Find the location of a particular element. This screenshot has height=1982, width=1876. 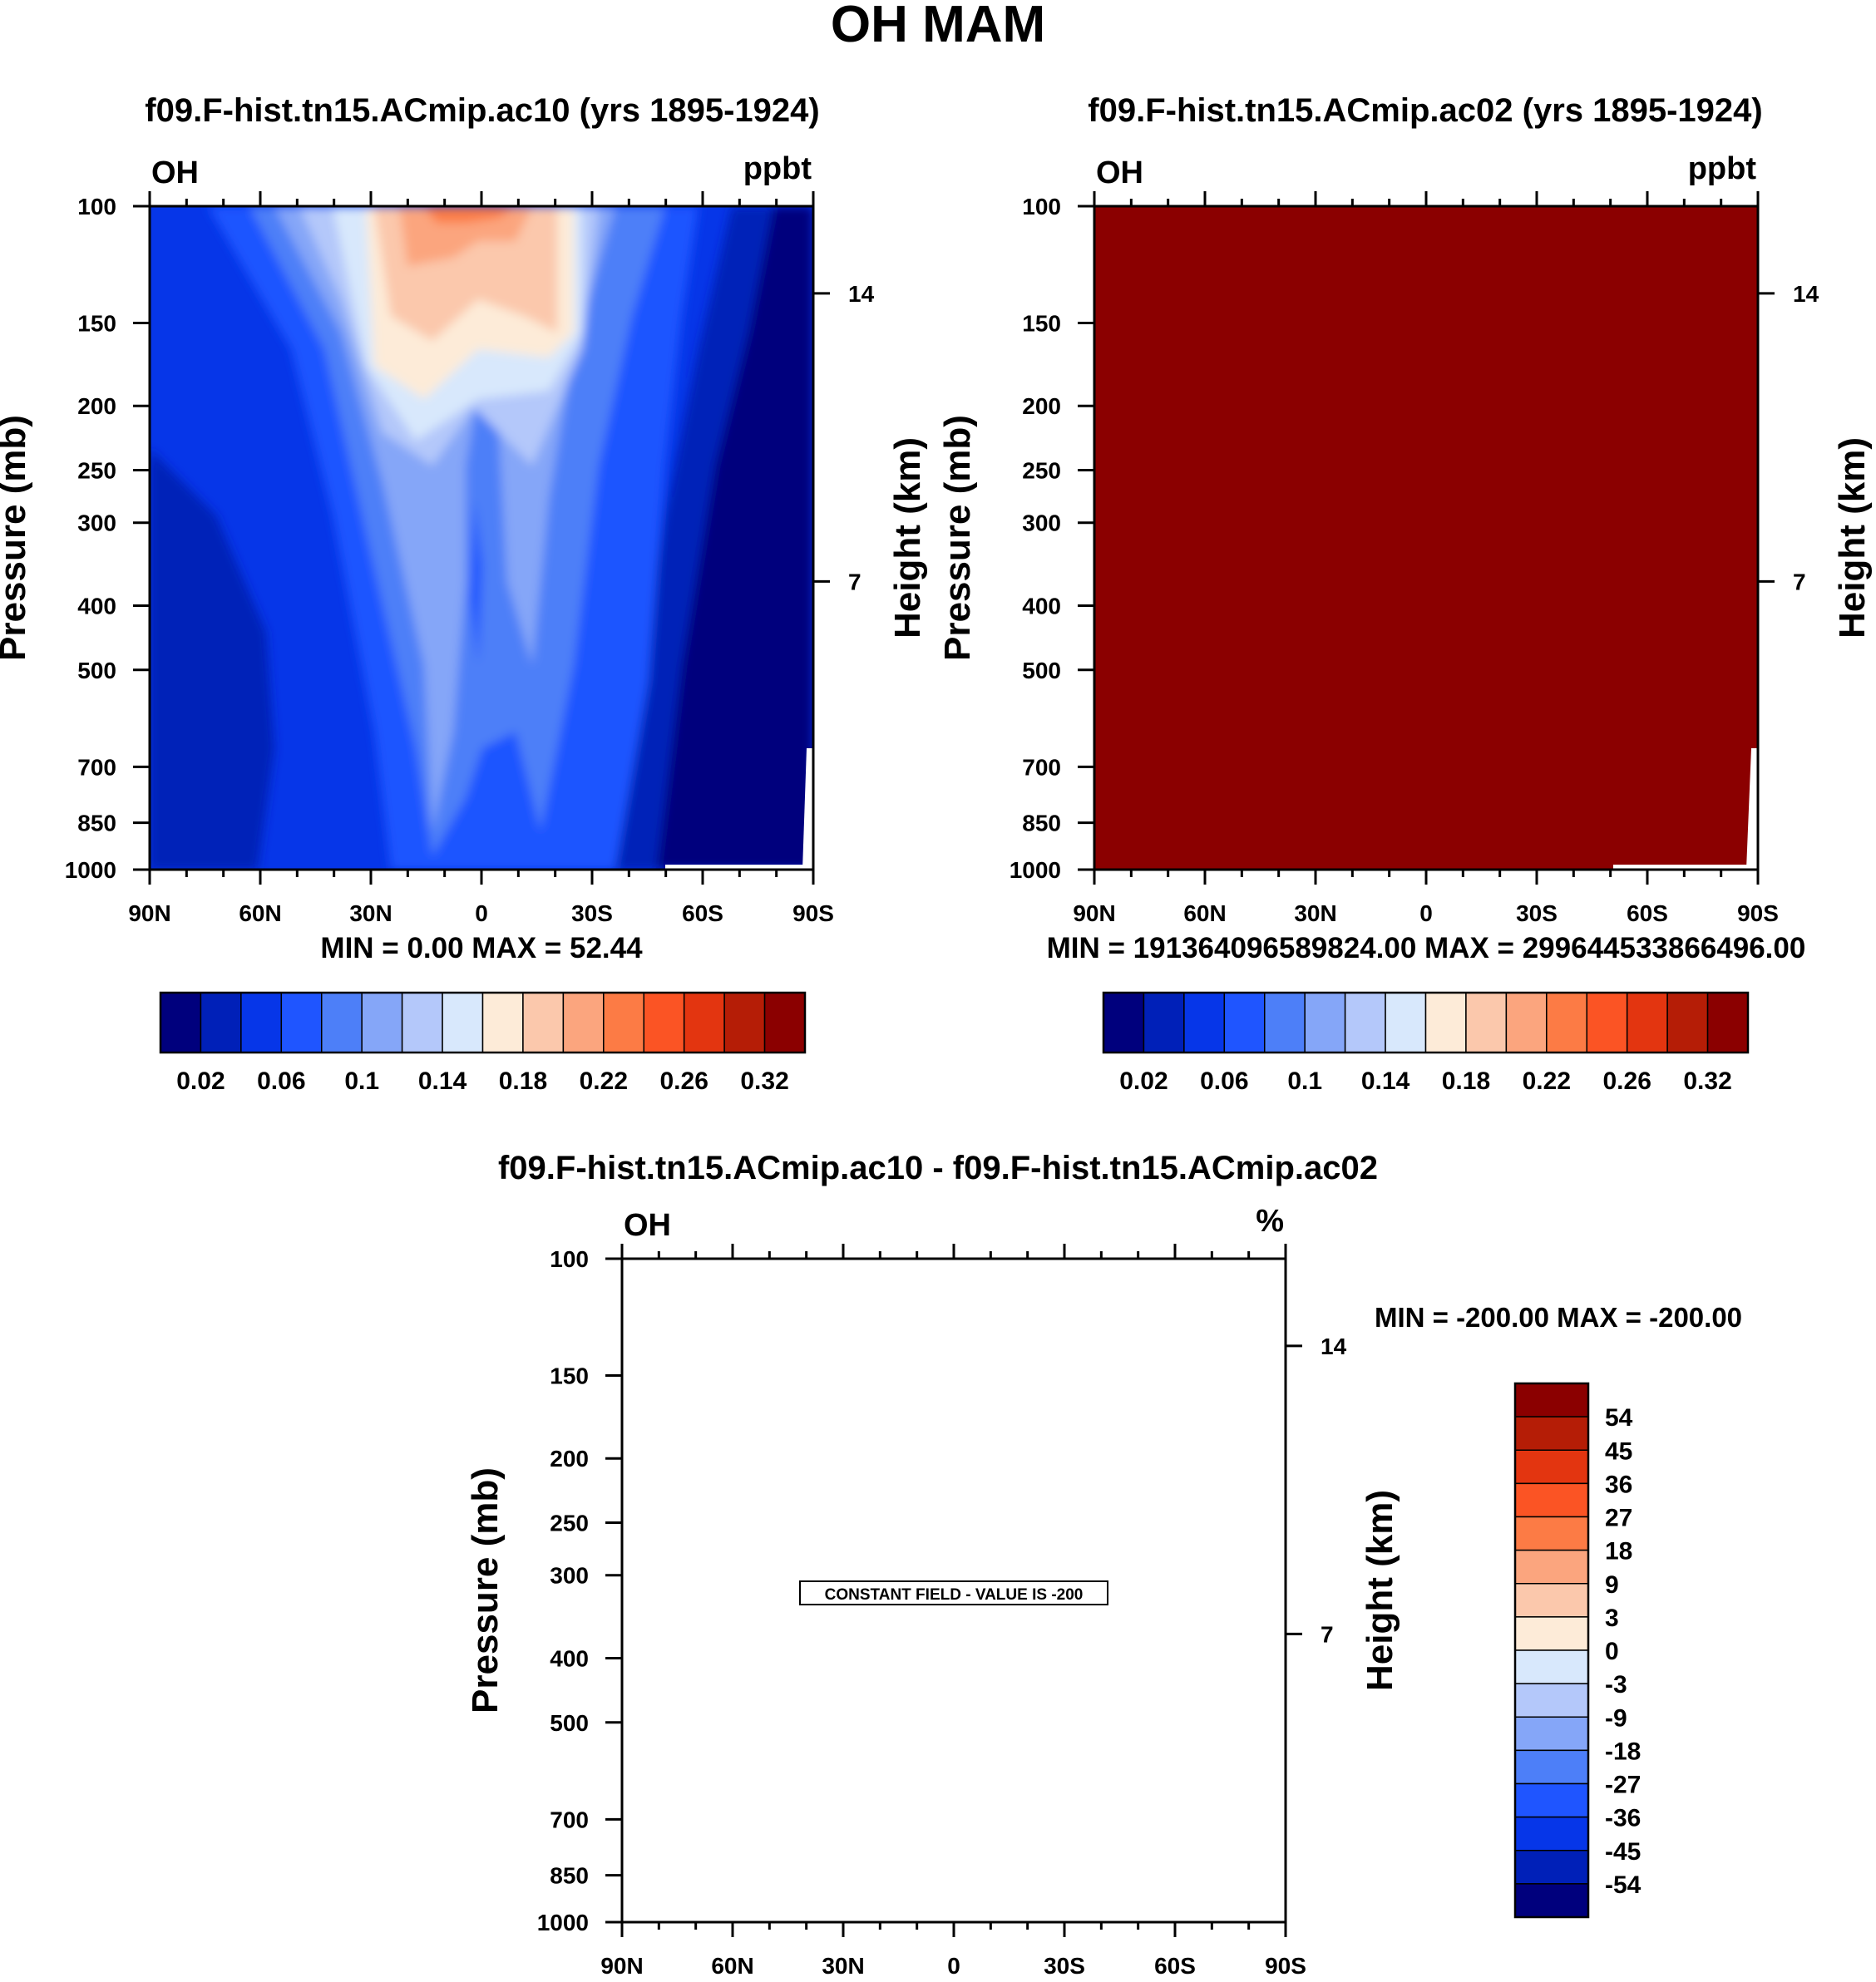

p2-x-tick-label: 60S is located at coordinates (1647, 913).